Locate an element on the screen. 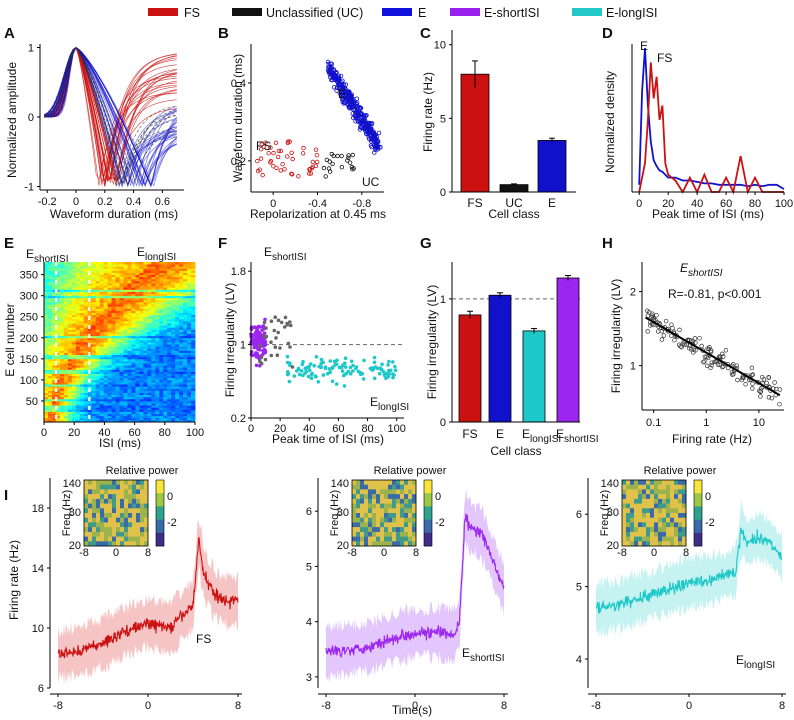 This screenshot has width=794, height=720. panel-i-ylabel: Firing rate (Hz) is located at coordinates (14, 580).